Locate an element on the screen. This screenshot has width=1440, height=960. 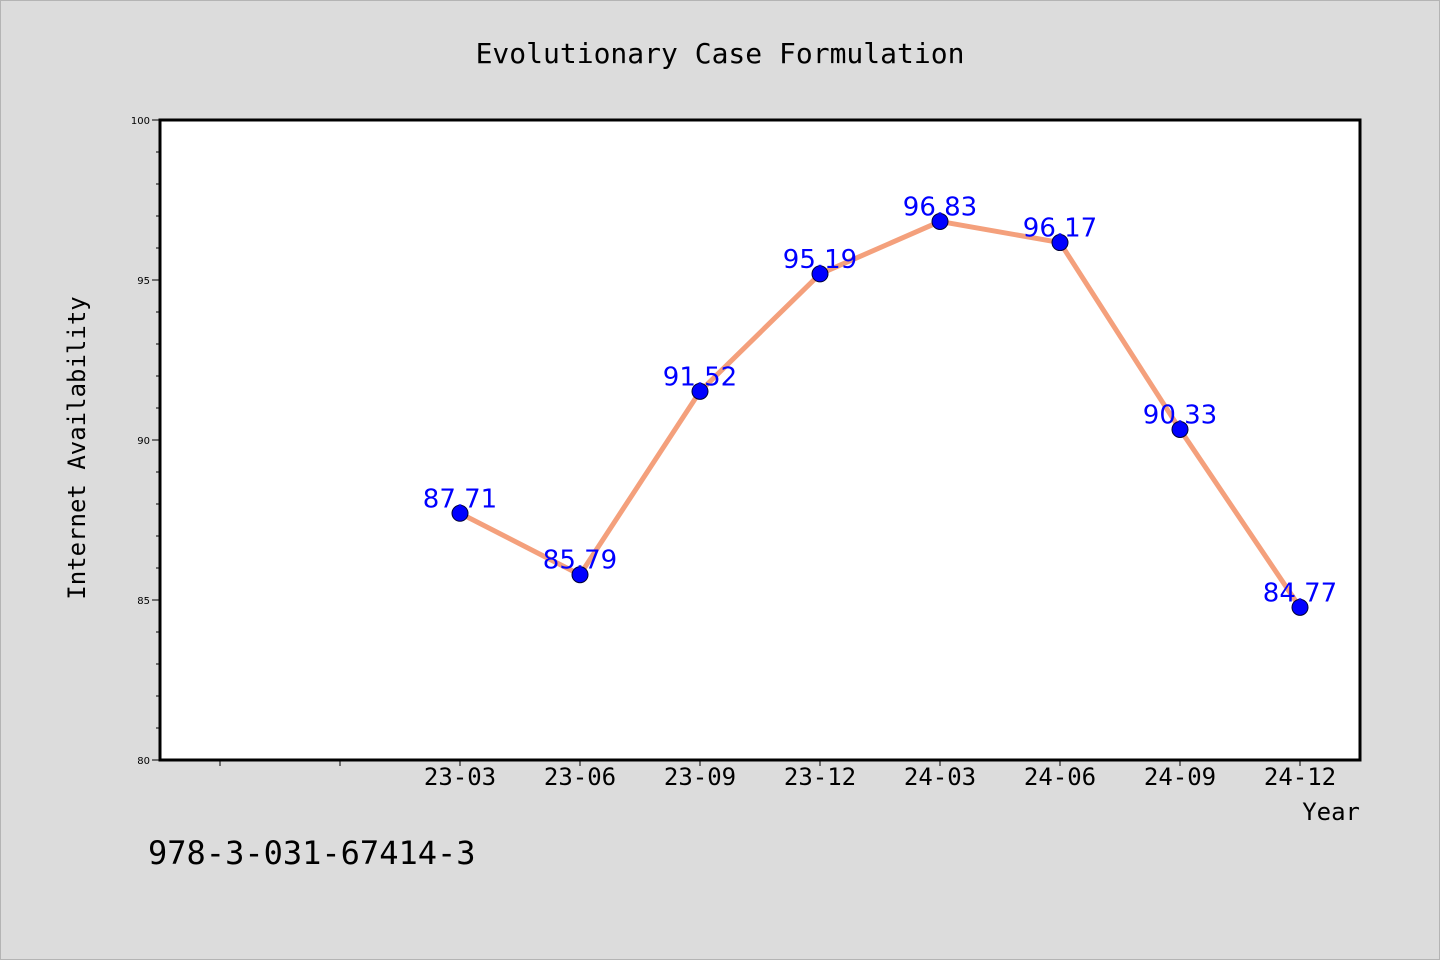
y-axis-ticks: 80 85 90 95 100 is located at coordinates (145, 441).